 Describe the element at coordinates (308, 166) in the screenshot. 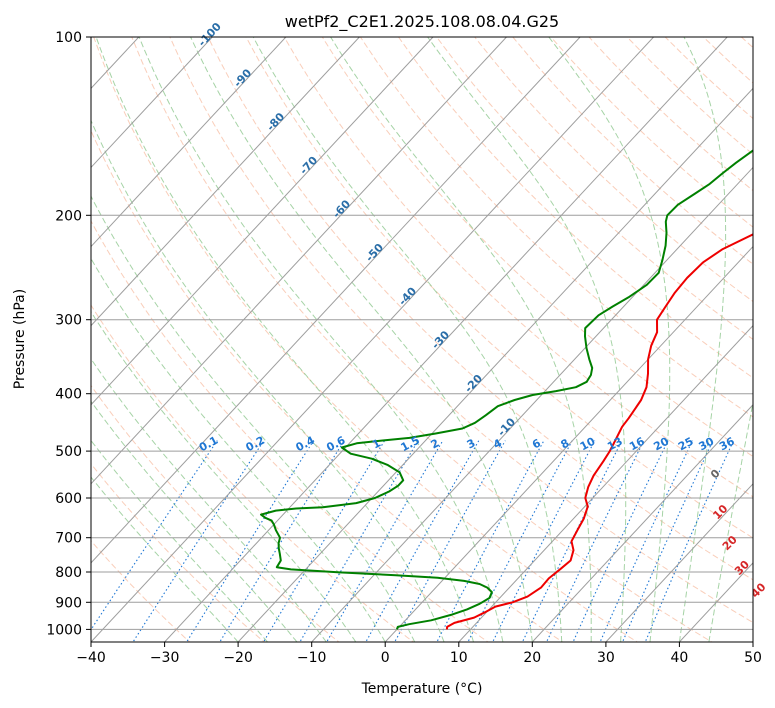

I see `isotherm-label: -70` at that location.